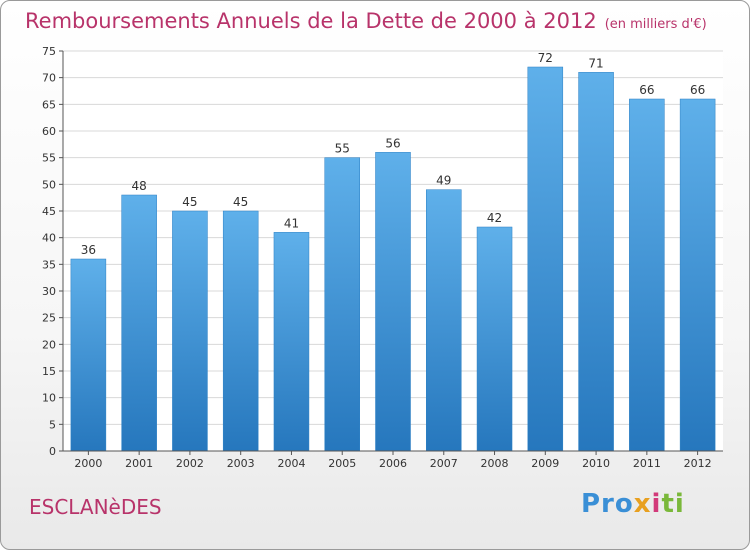 The image size is (750, 550). Describe the element at coordinates (240, 202) in the screenshot. I see `data-label-2003: 45` at that location.